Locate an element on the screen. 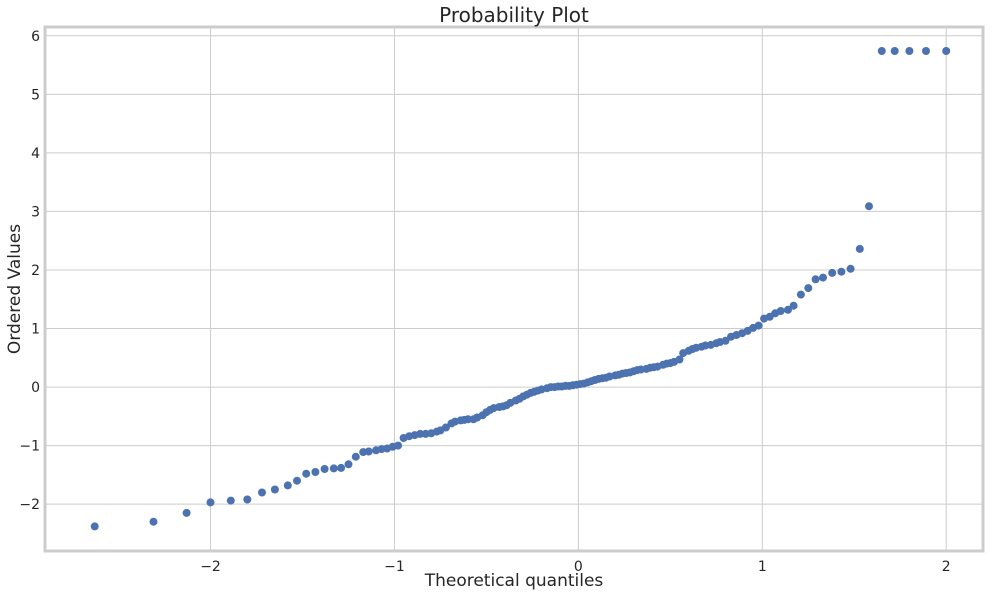  y-tick-label: −2 is located at coordinates (29, 505).